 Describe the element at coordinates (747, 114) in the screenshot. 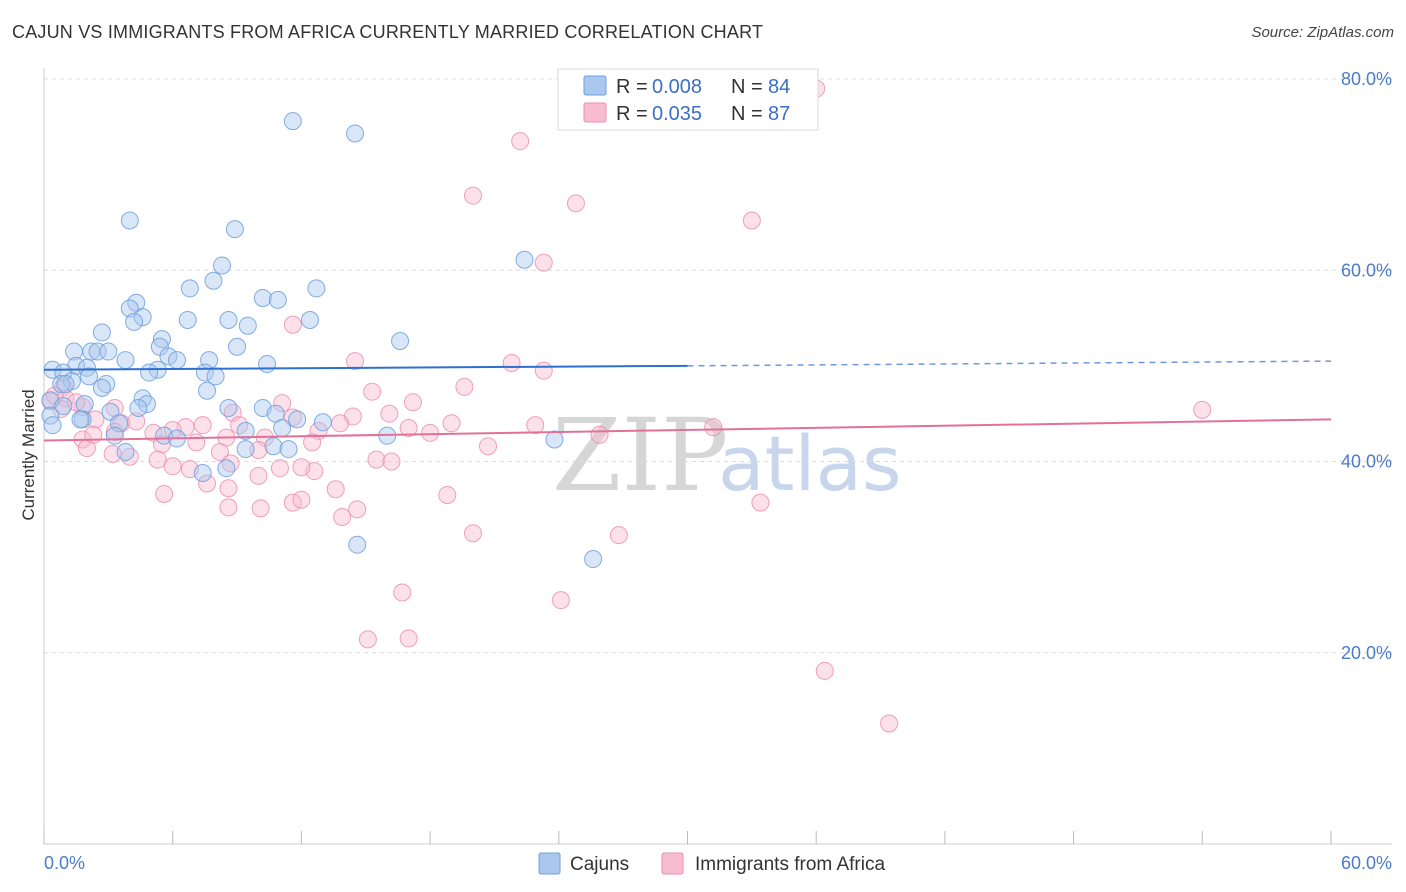

I see `legend-n-label-africa: N =` at that location.